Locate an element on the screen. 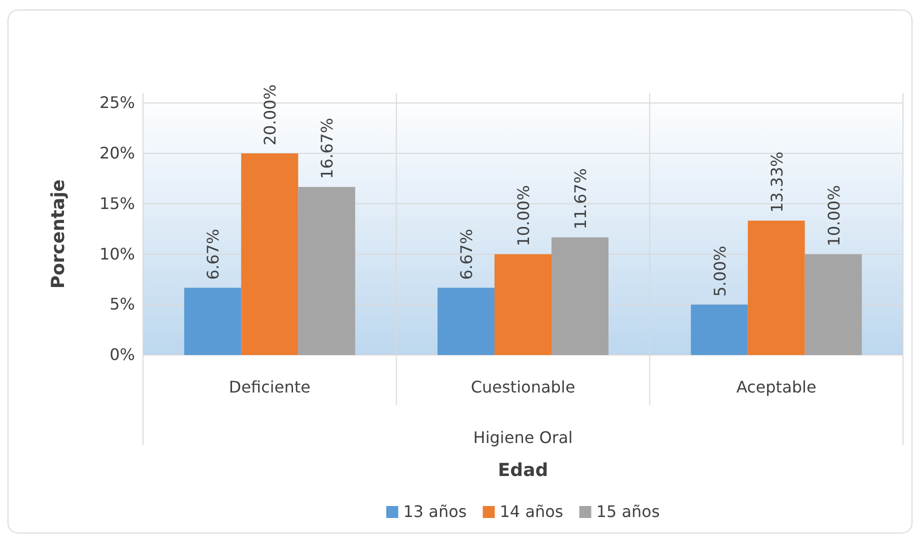  x-axis-title: Edad is located at coordinates (523, 470).